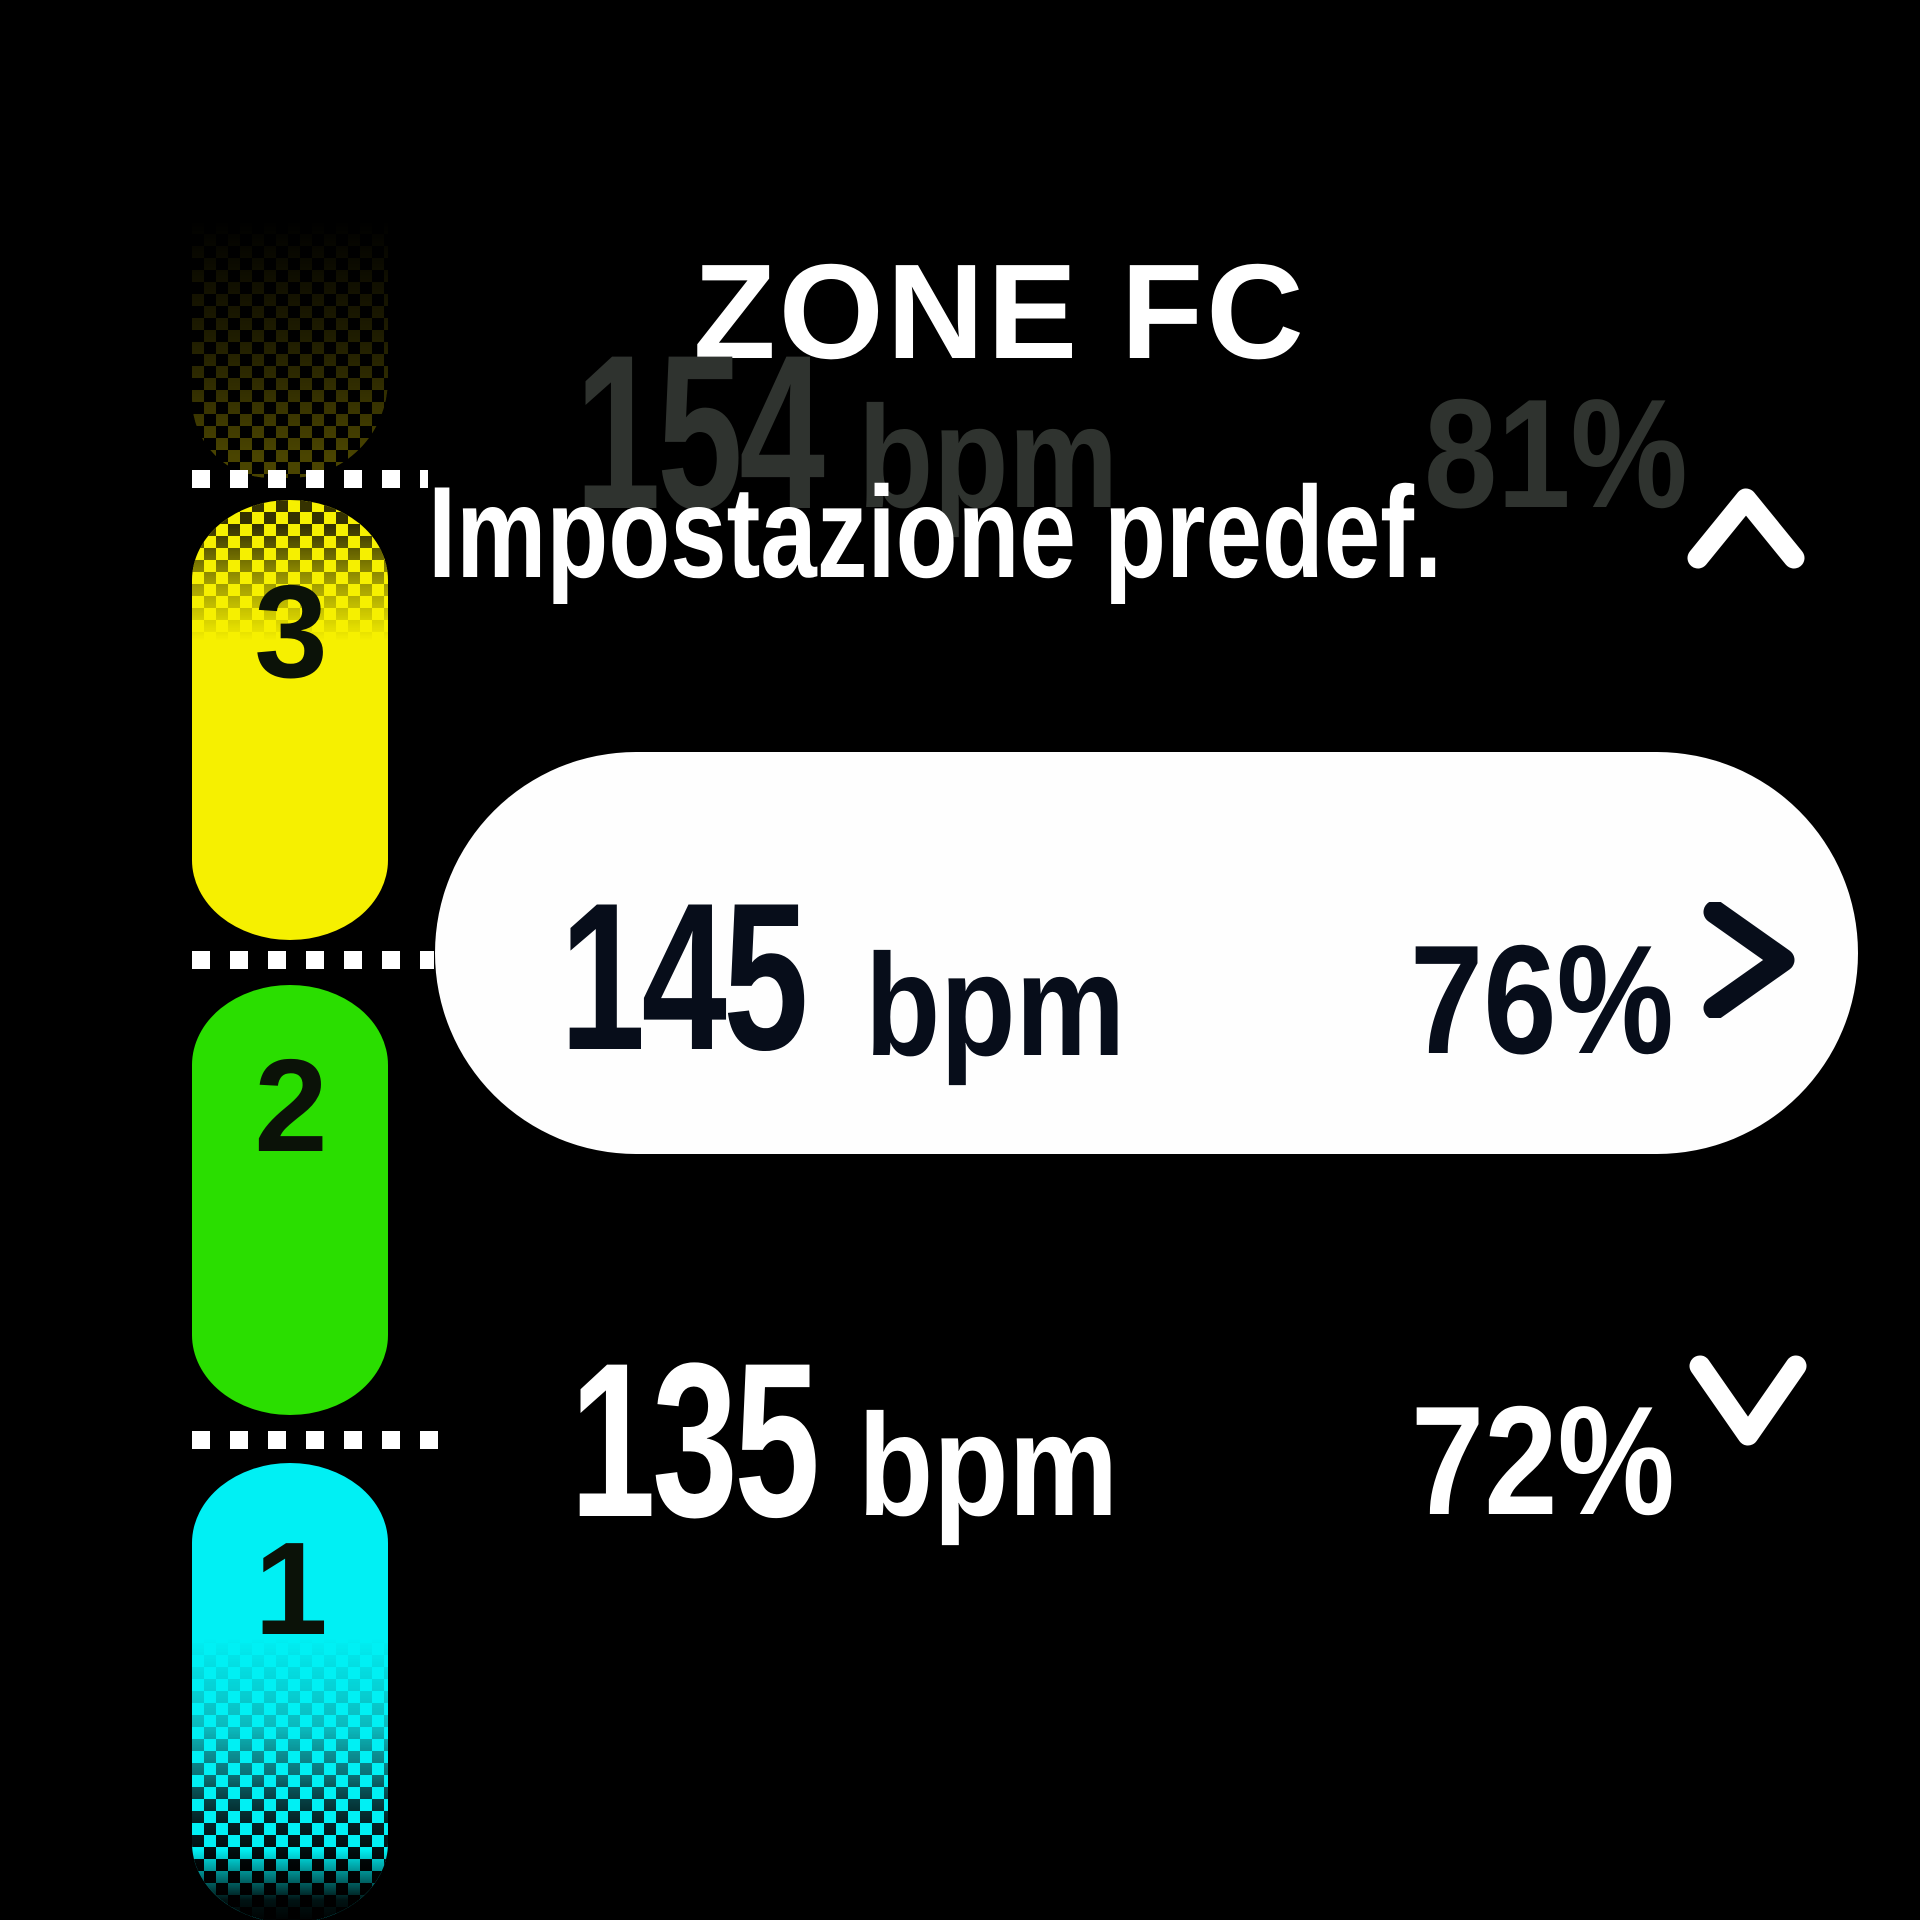 The width and height of the screenshot is (1920, 1920). What do you see at coordinates (1543, 1460) in the screenshot?
I see `percent-value: 72%` at bounding box center [1543, 1460].